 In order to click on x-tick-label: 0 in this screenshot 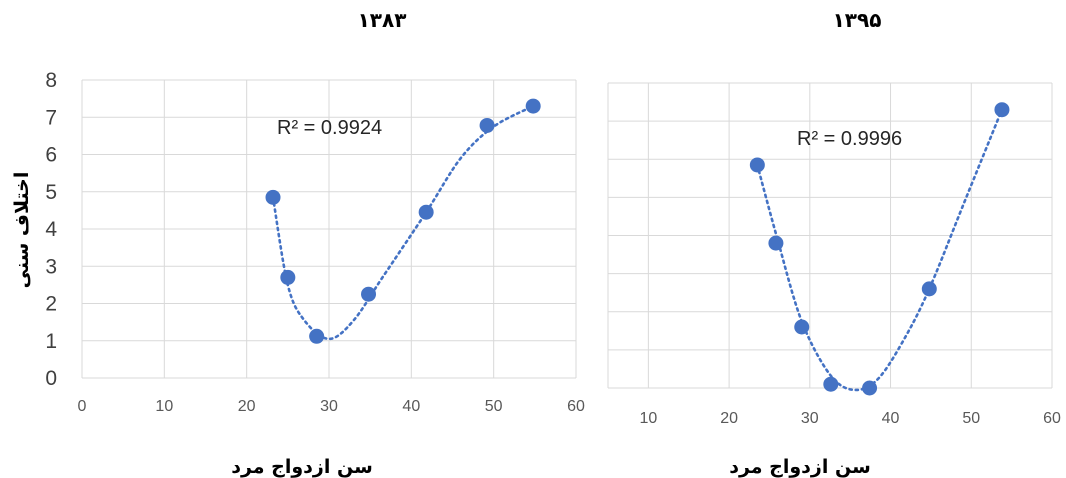, I will do `click(82, 406)`.